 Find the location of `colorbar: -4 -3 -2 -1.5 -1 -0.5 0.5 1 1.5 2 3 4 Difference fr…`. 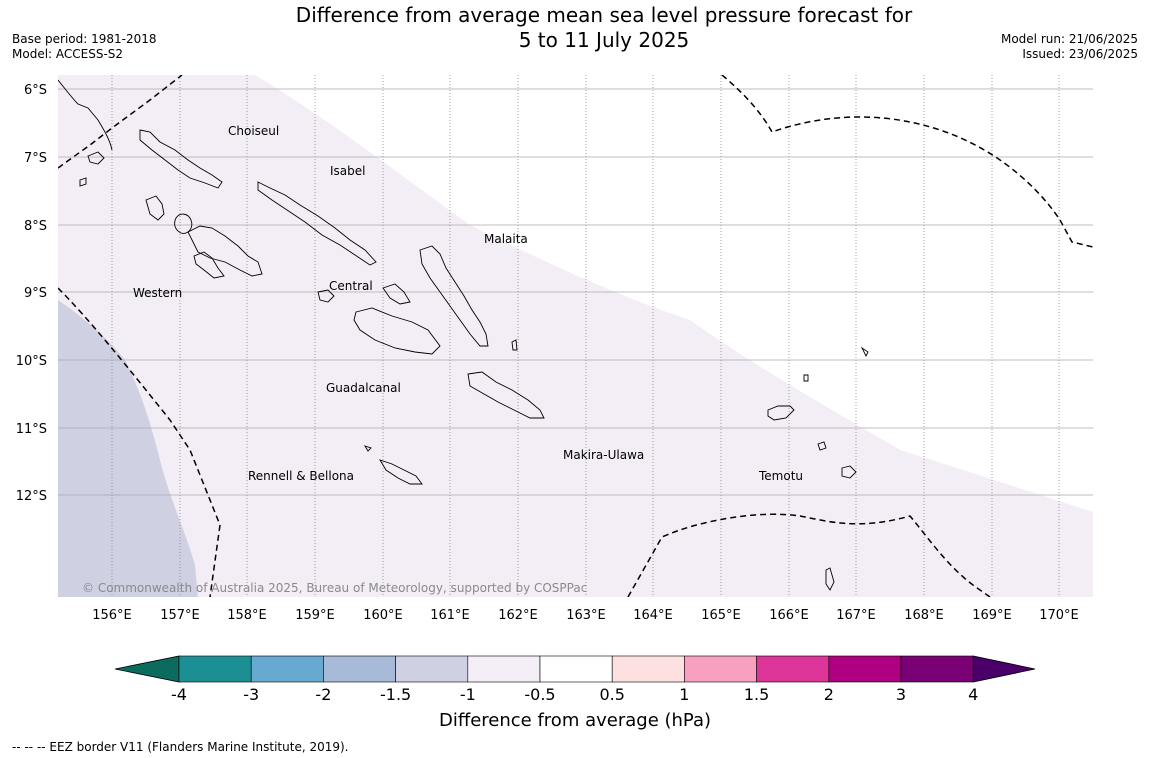

colorbar: -4 -3 -2 -1.5 -1 -0.5 0.5 1 1.5 2 3 4 Difference fr… is located at coordinates (575, 693).